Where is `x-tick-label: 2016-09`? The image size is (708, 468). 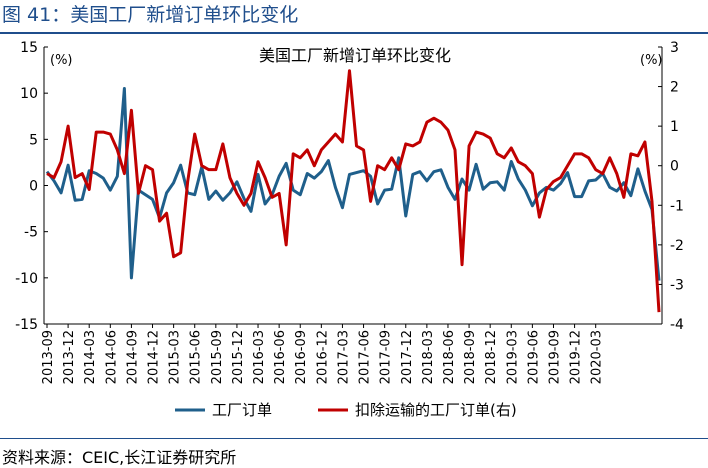 x-tick-label: 2016-09 is located at coordinates (301, 357).